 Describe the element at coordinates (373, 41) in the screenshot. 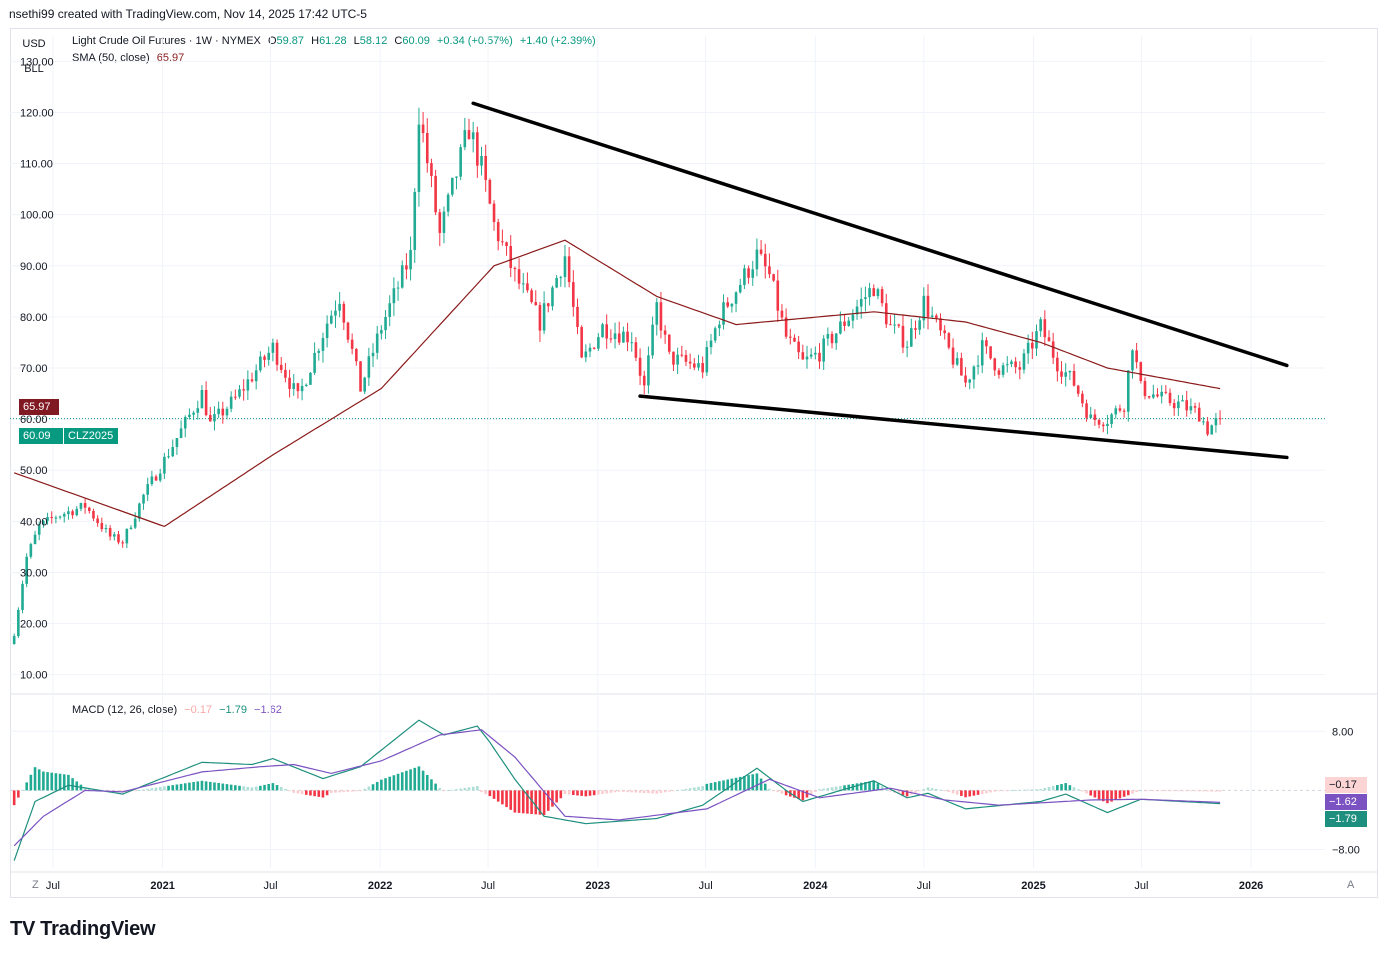

I see `low-value: 58.12` at that location.